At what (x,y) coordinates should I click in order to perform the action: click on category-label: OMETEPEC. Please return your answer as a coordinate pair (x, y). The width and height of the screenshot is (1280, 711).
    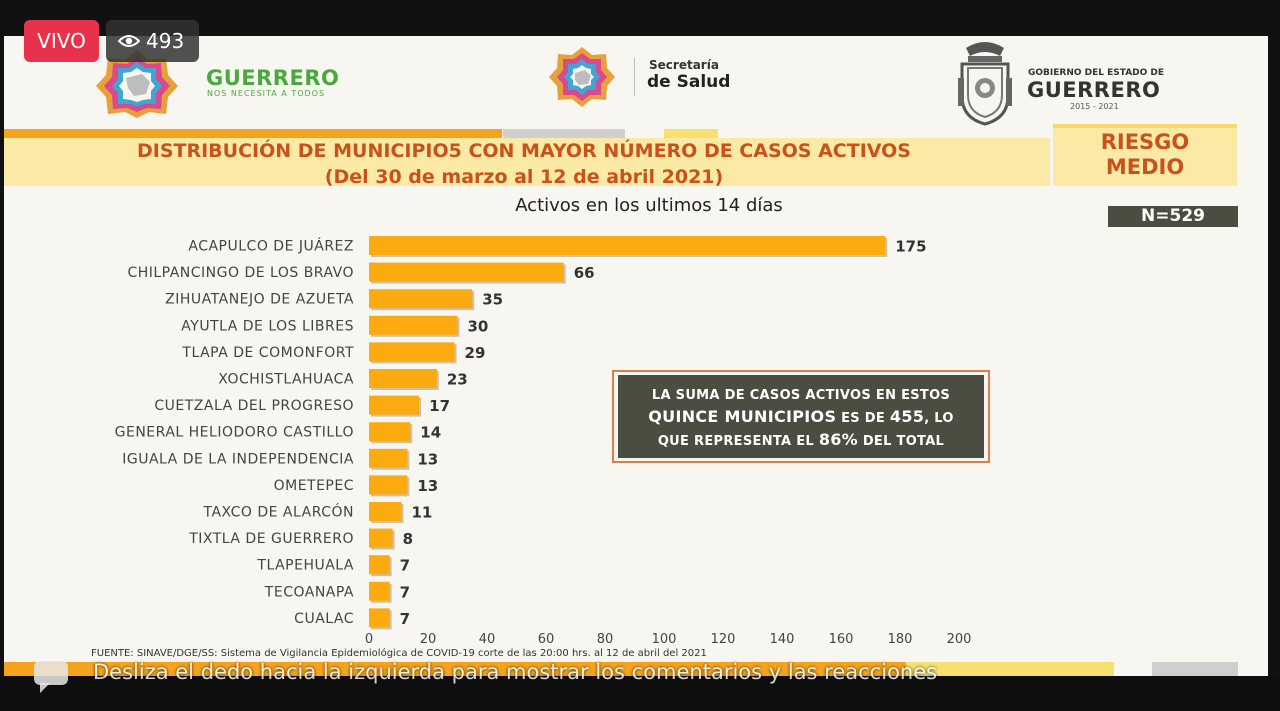
    Looking at the image, I should click on (314, 486).